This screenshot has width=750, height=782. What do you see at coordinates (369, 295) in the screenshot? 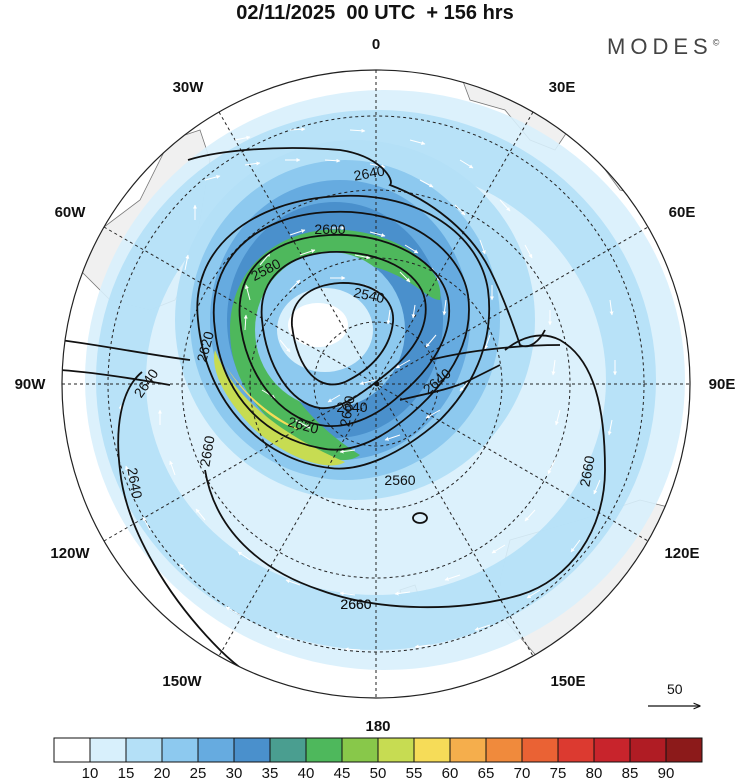
I see `contour-label: 2540` at bounding box center [369, 295].